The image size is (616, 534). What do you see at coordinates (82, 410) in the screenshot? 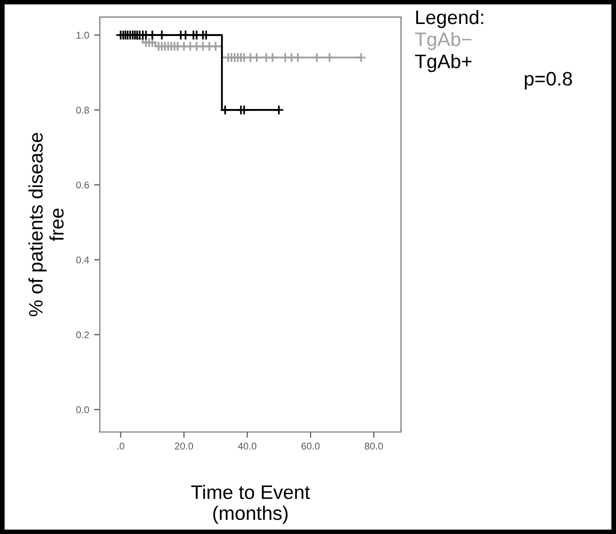
I see `y-tick-label: 0.0` at bounding box center [82, 410].